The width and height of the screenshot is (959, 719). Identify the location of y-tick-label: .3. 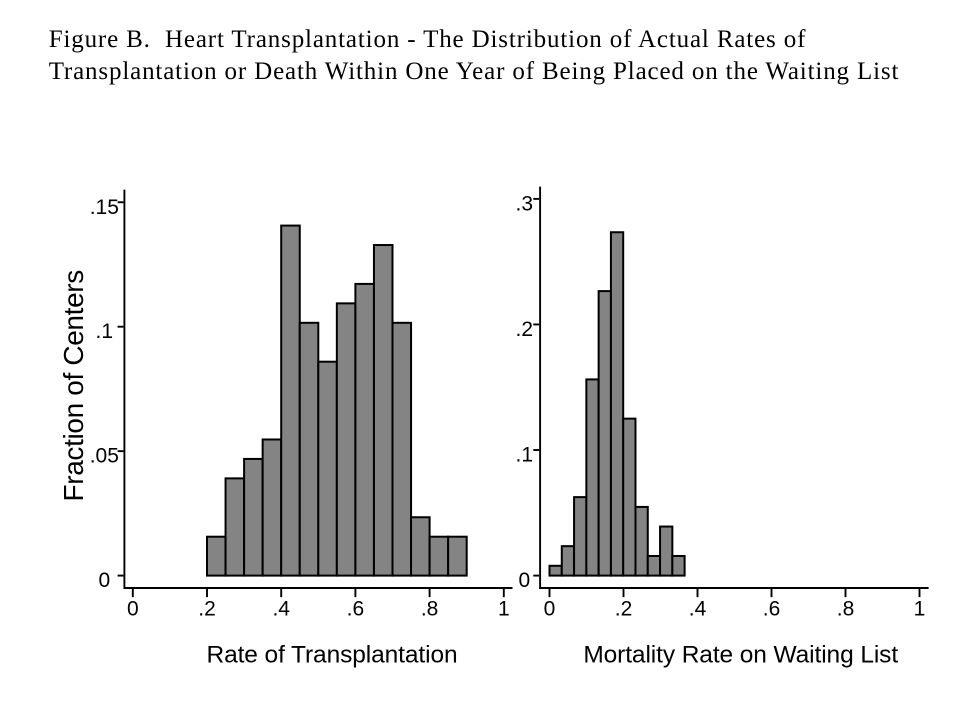
(525, 203).